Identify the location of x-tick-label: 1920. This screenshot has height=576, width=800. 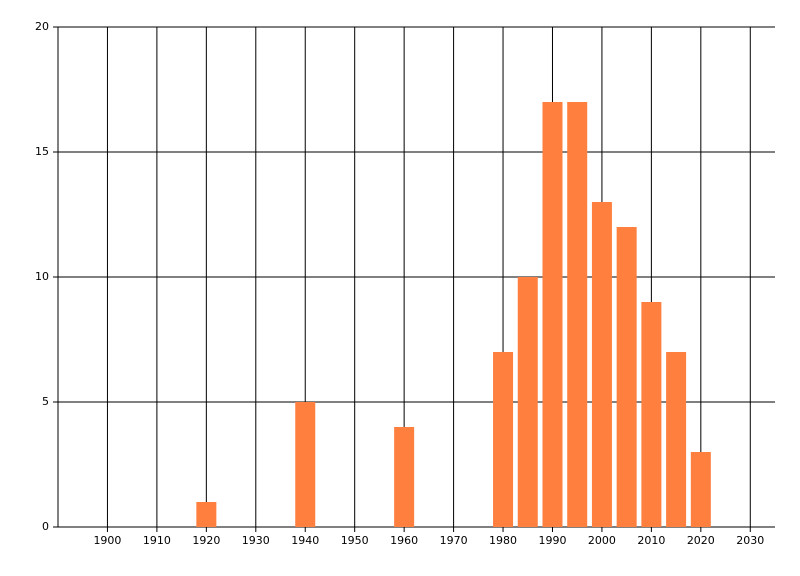
(206, 540).